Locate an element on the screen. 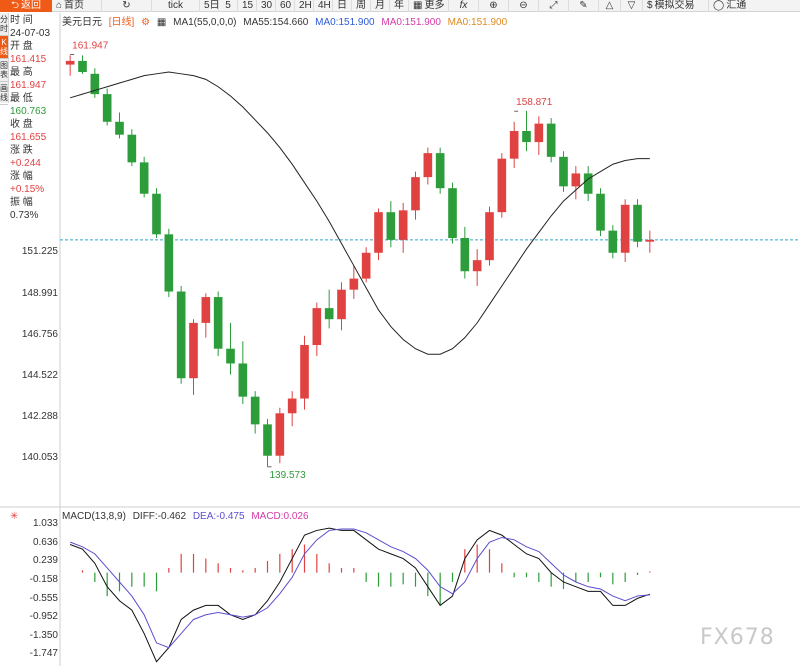 The width and height of the screenshot is (800, 666). triangle-down-button: ▽ is located at coordinates (632, 6).